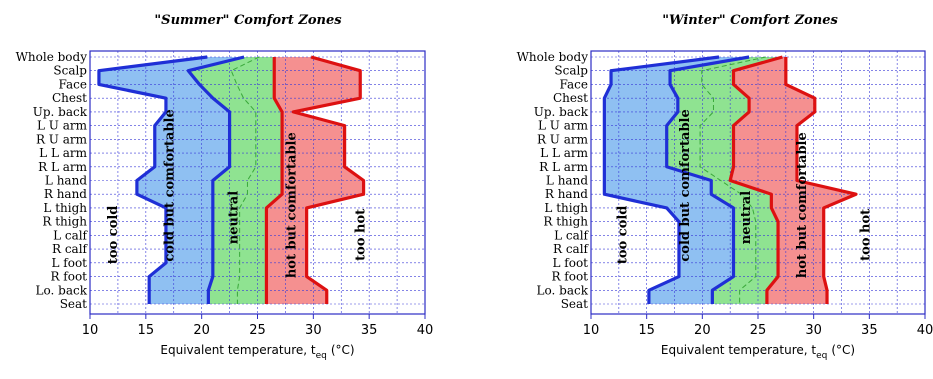  Describe the element at coordinates (750, 20) in the screenshot. I see `chart-title: "Winter" Comfort Zones` at that location.